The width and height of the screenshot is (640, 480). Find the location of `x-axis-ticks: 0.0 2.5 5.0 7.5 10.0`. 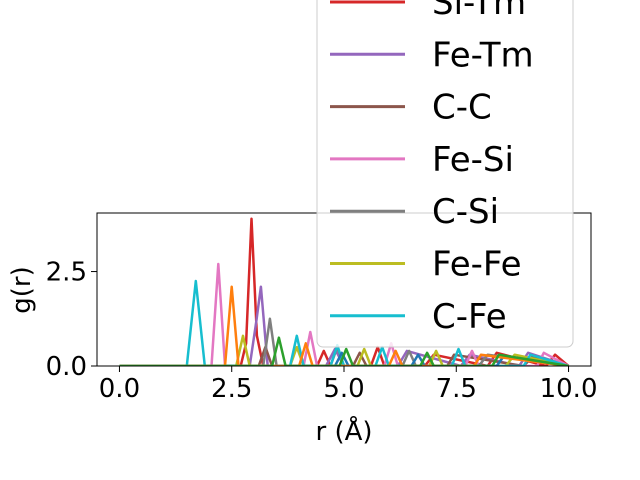

x-axis-ticks: 0.0 2.5 5.0 7.5 10.0 is located at coordinates (348, 385).